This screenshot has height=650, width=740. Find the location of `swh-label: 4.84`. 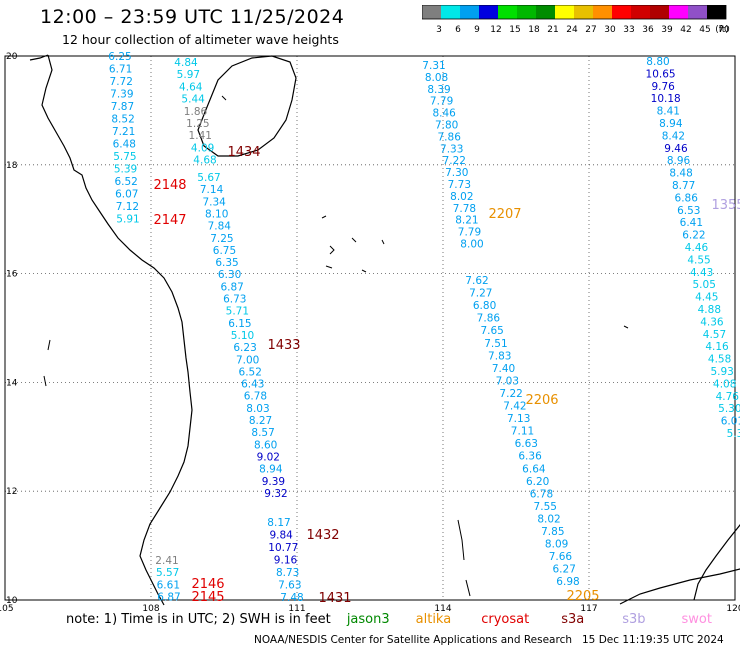

swh-label: 4.84 is located at coordinates (186, 63).